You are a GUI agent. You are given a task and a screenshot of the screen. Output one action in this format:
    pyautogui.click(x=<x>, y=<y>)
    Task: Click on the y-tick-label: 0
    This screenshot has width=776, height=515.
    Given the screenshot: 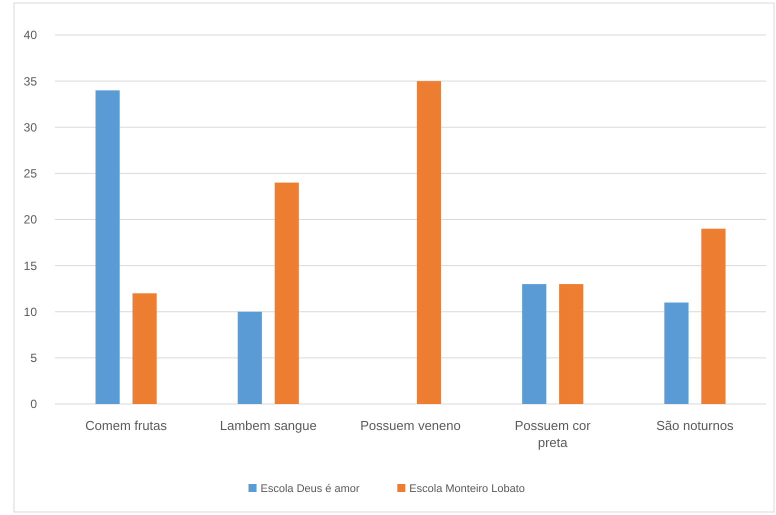 What is the action you would take?
    pyautogui.click(x=34, y=404)
    